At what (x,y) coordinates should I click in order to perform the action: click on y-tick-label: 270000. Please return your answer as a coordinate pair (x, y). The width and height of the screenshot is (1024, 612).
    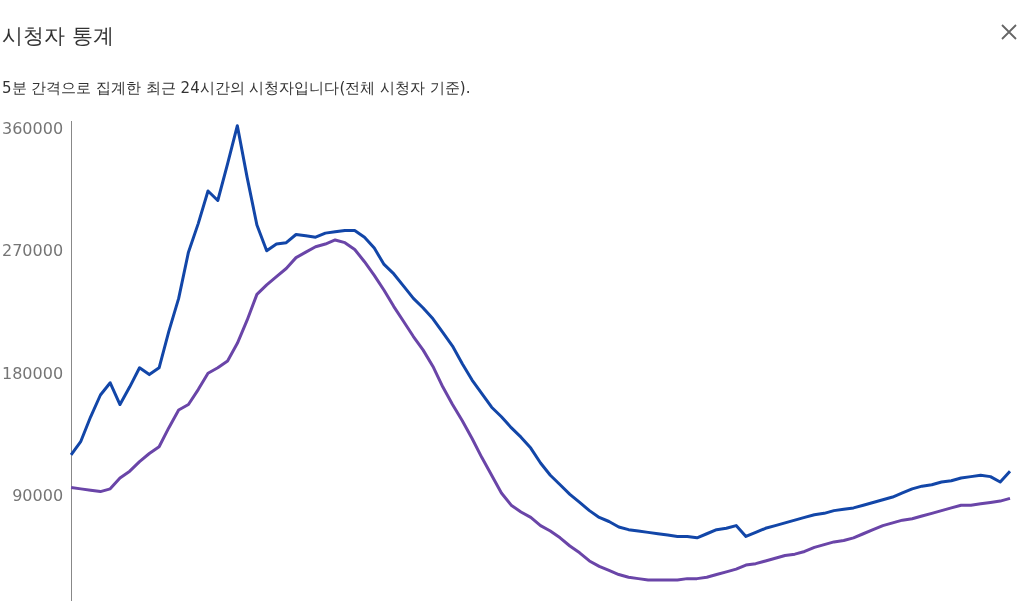
    Looking at the image, I should click on (33, 251).